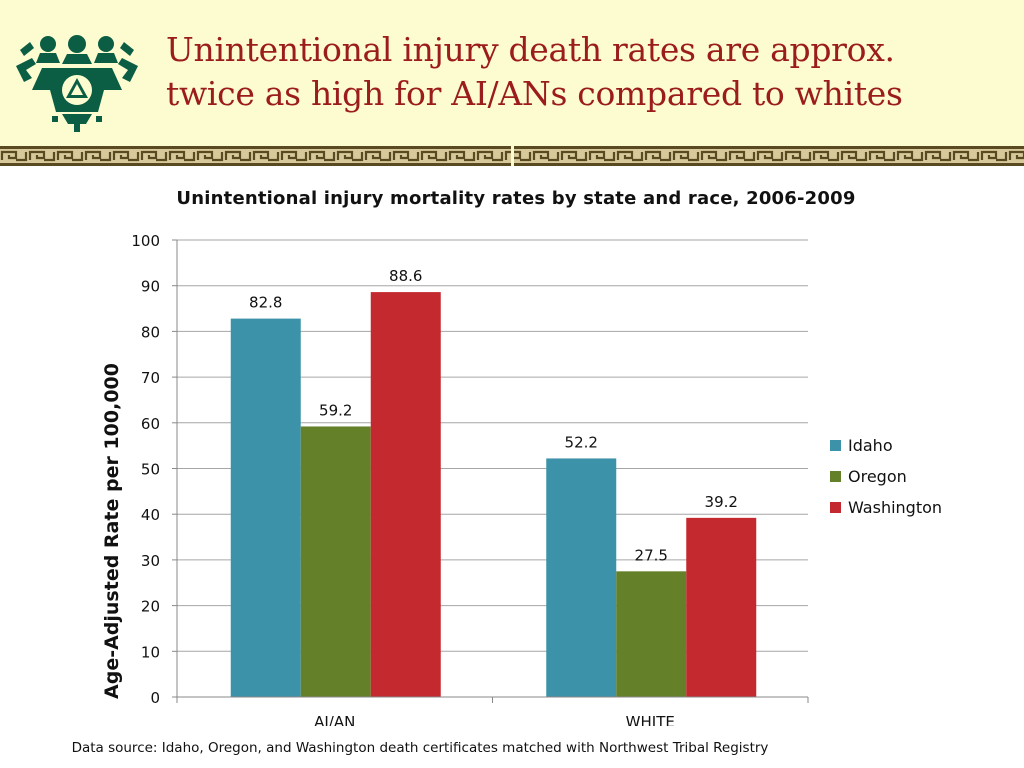 The width and height of the screenshot is (1024, 768). Describe the element at coordinates (265, 303) in the screenshot. I see `data-label: 82.8` at that location.